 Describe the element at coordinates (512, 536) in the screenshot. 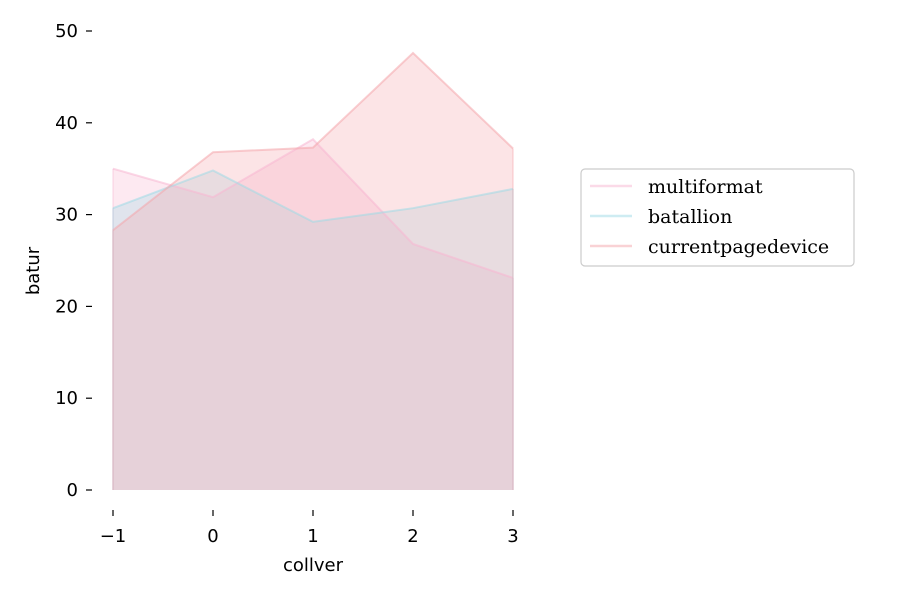

I see `x-tick-label: 3` at that location.